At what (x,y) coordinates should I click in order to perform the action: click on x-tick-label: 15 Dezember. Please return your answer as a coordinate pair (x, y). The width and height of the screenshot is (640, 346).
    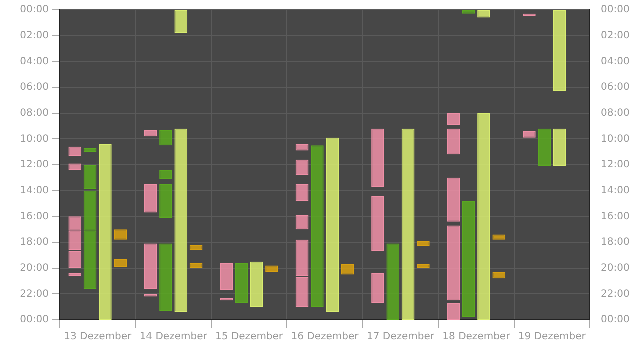
    Looking at the image, I should click on (250, 337).